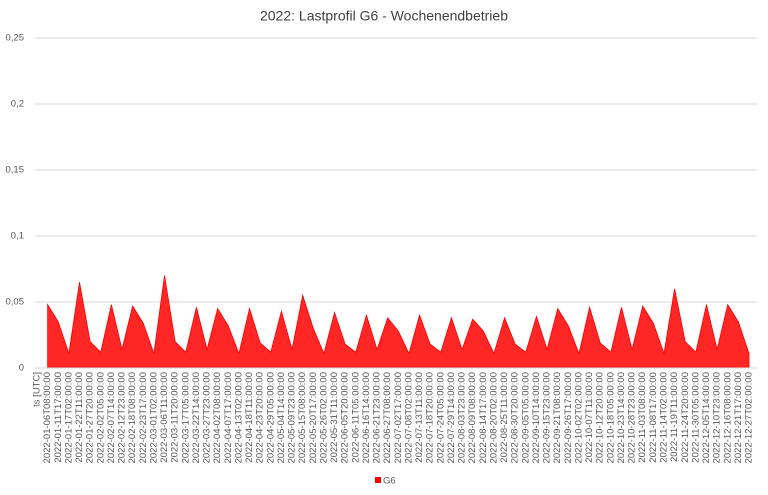 The width and height of the screenshot is (768, 495). What do you see at coordinates (334, 417) in the screenshot?
I see `x-tick-label: 2022-05-31T11:00:00` at bounding box center [334, 417].